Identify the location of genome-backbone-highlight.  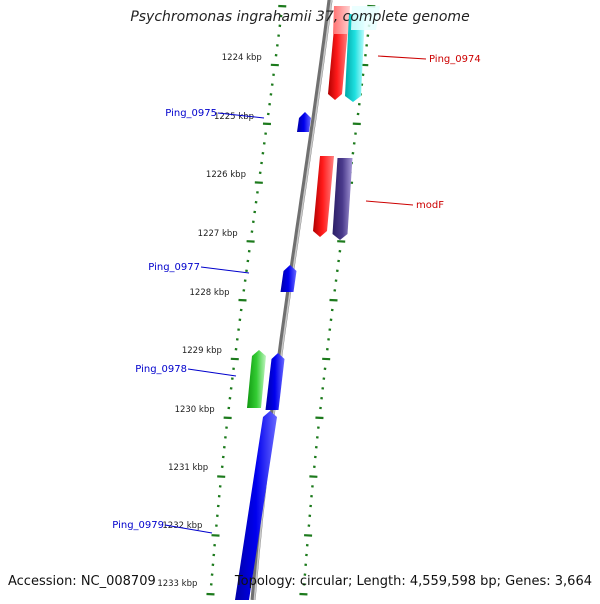
(292, 300).